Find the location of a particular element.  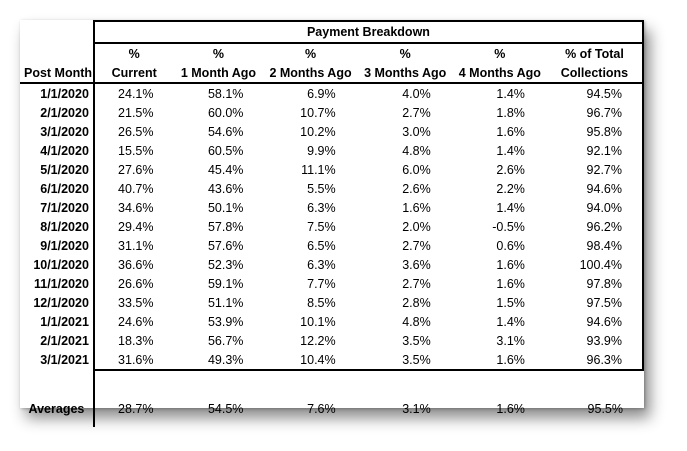

col-header-3-months: 3 Months Ago is located at coordinates (405, 73).